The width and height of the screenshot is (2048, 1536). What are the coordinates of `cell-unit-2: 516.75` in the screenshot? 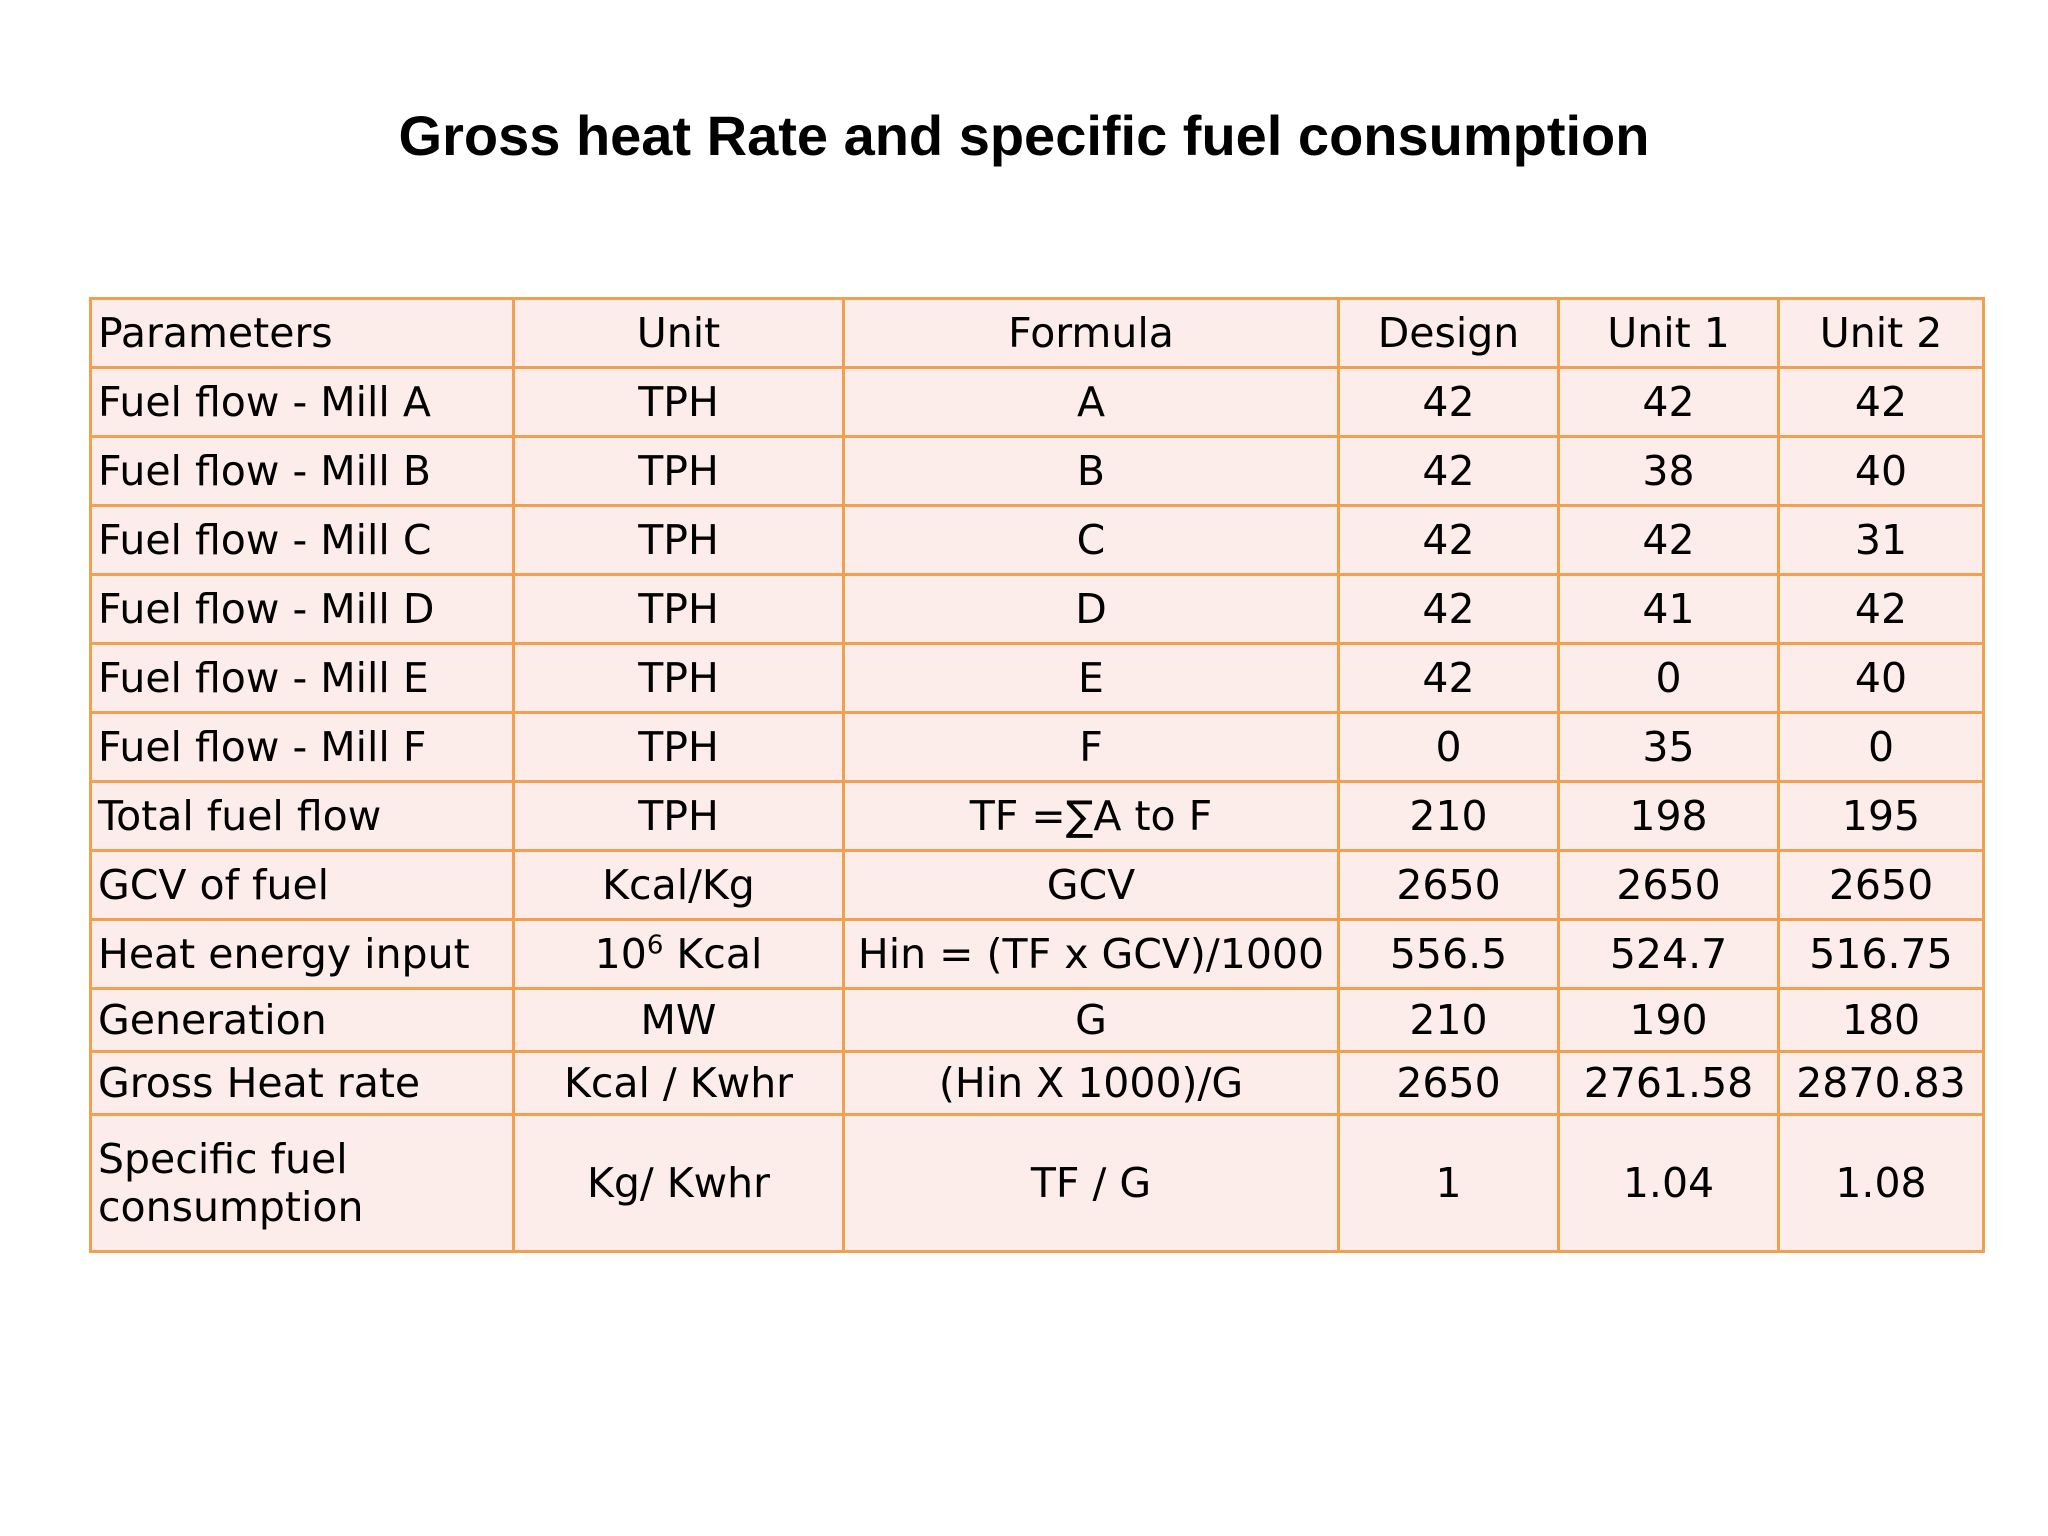 It's located at (1881, 954).